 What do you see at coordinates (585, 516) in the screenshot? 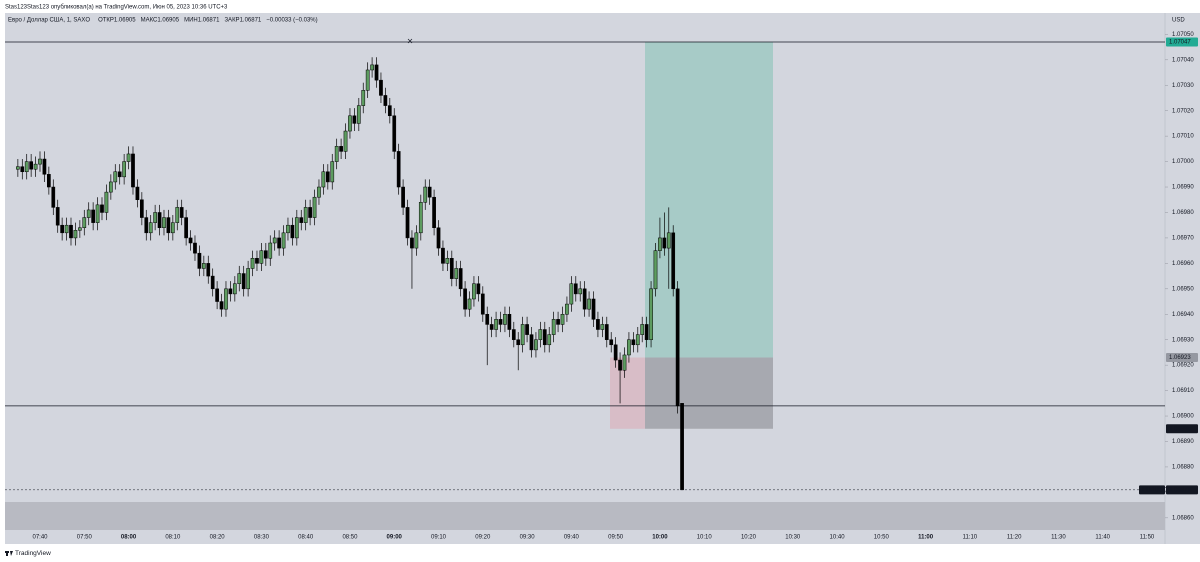
I see `bottom-pane` at bounding box center [585, 516].